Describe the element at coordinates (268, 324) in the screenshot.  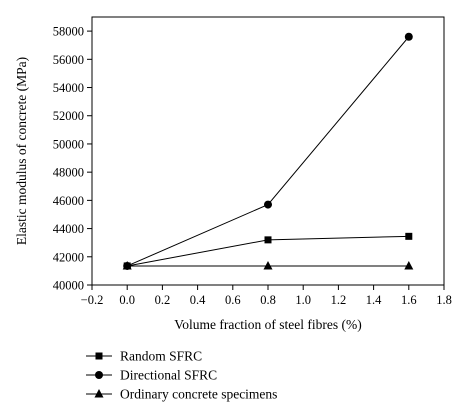
I see `x-axis-title: Volume fraction of steel fibres (%)` at that location.